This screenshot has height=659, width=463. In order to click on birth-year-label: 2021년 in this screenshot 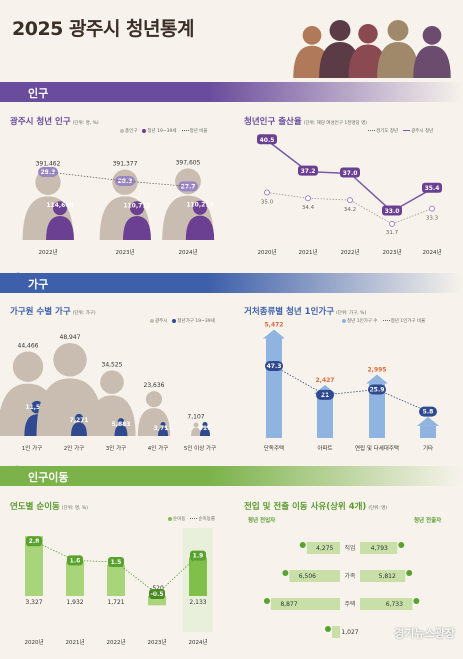, I will do `click(307, 252)`.